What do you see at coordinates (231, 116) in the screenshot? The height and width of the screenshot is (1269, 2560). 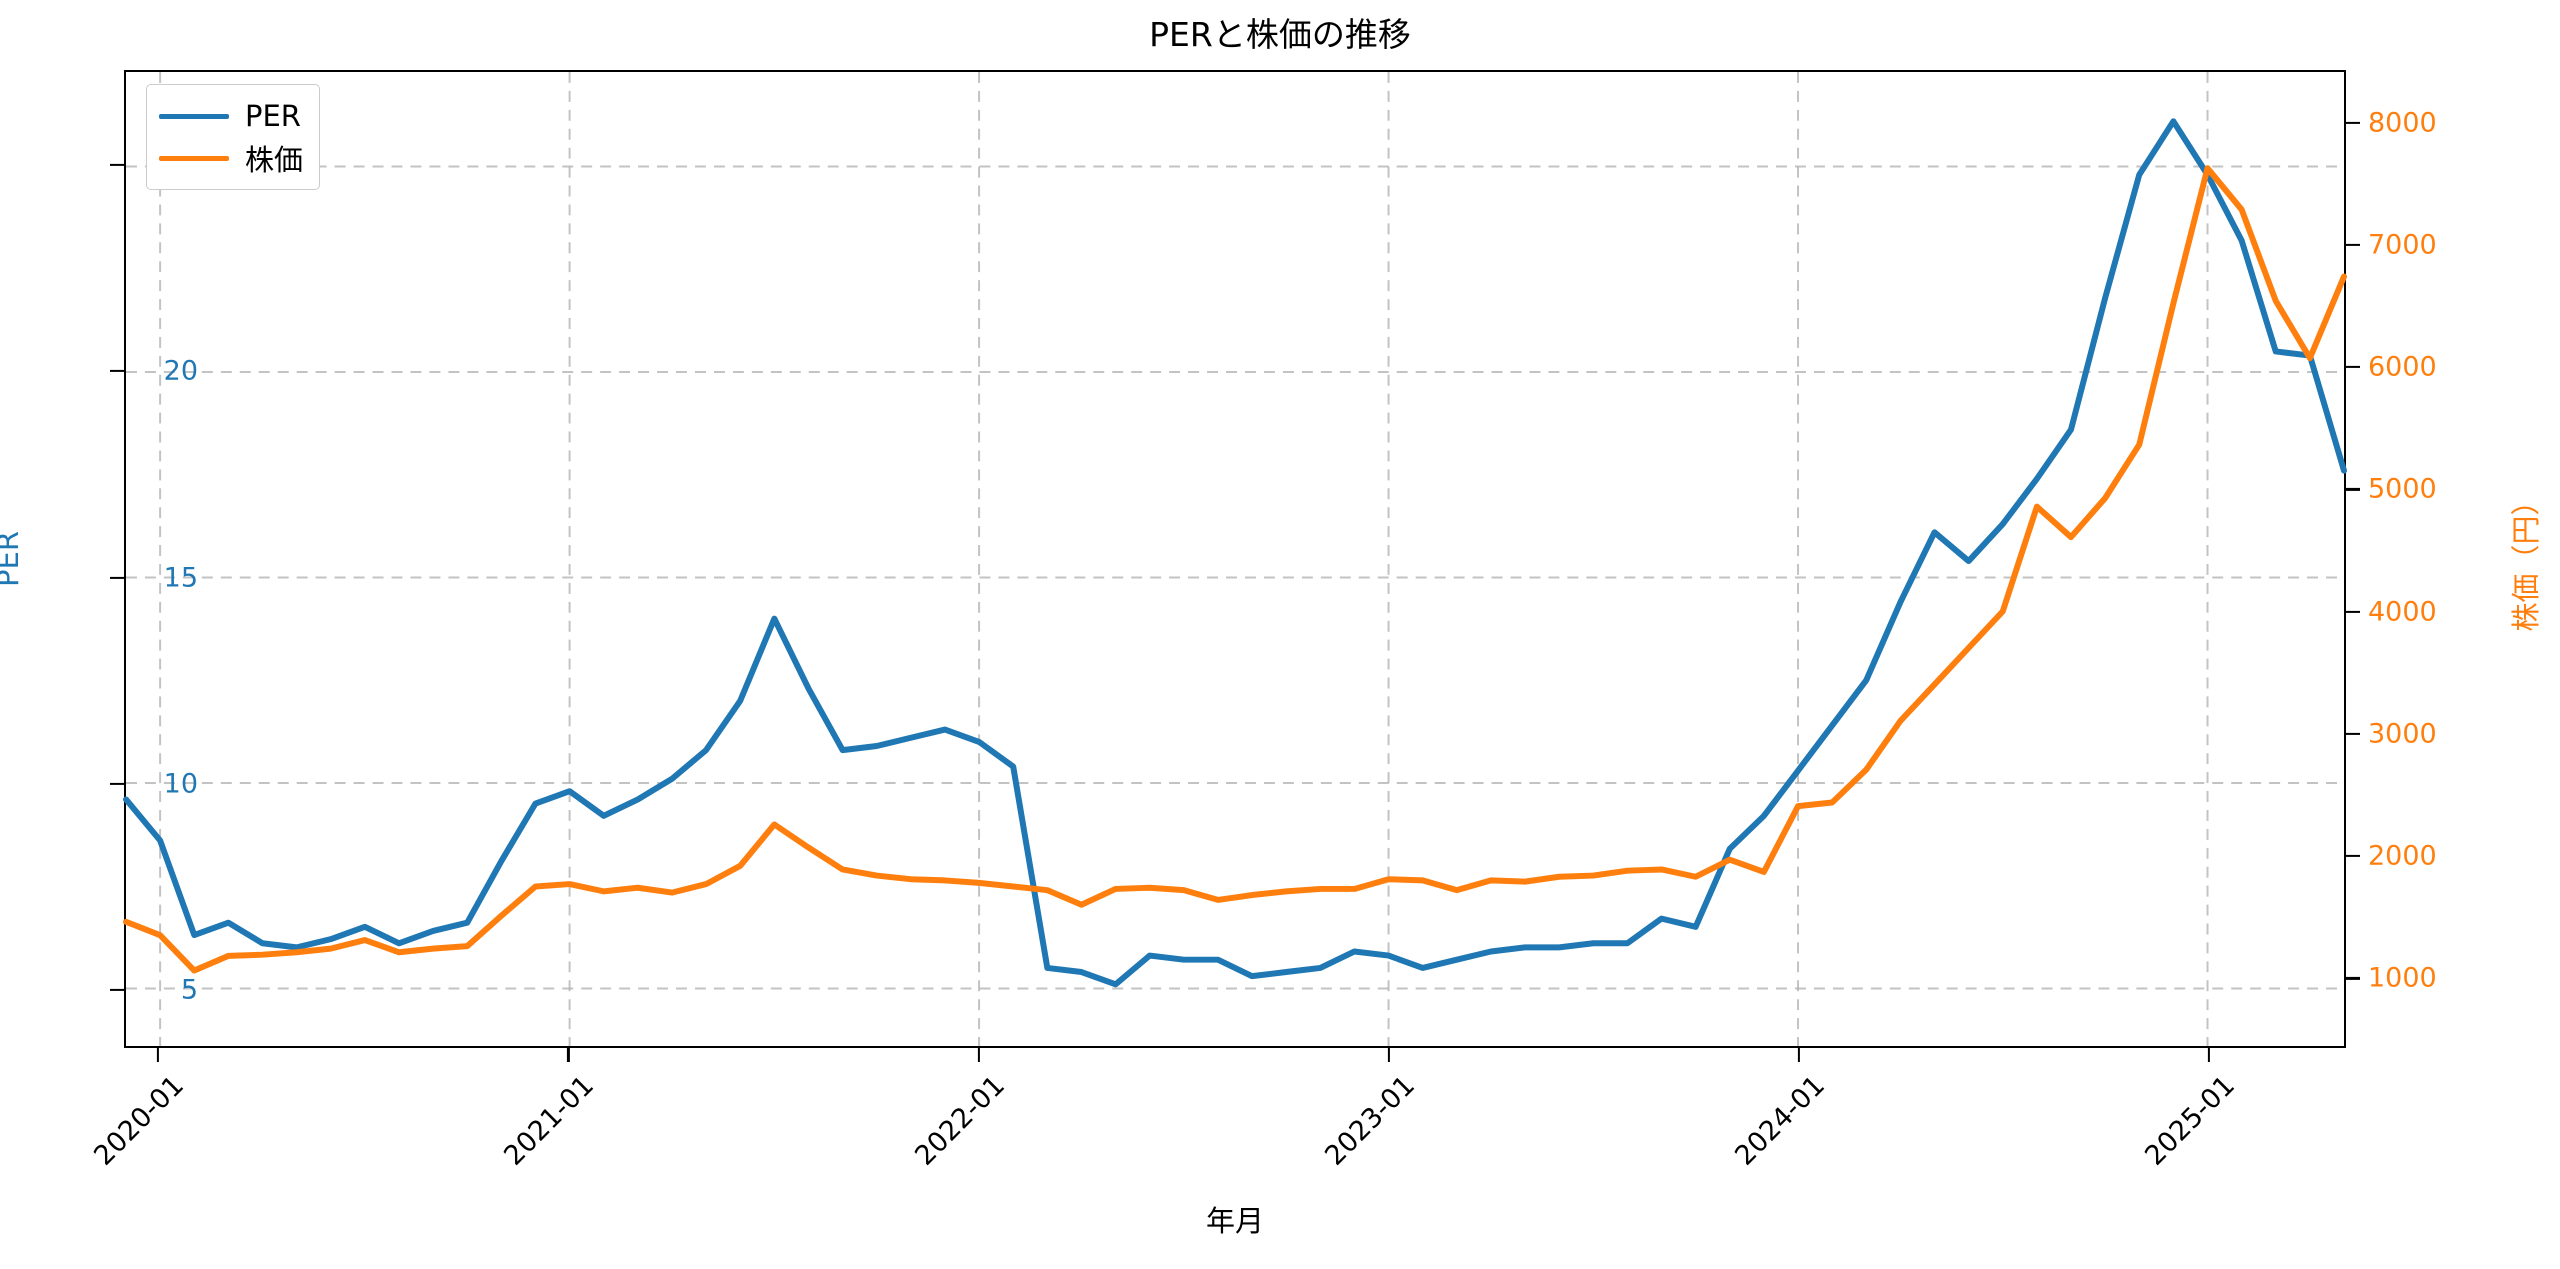 I see `legend-item-per: PER` at bounding box center [231, 116].